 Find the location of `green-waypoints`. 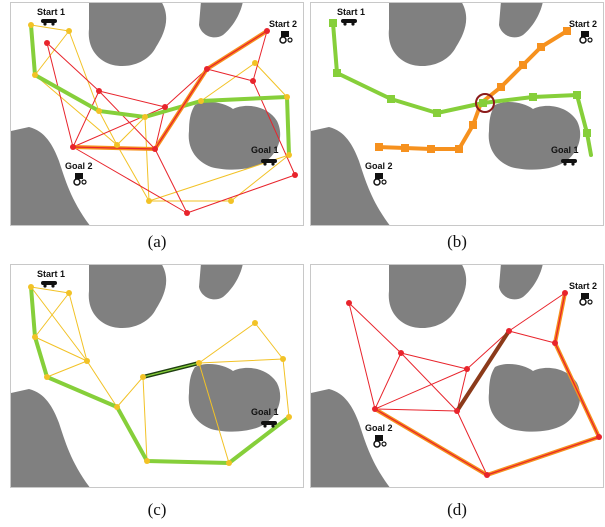

green-waypoints is located at coordinates (460, 78).